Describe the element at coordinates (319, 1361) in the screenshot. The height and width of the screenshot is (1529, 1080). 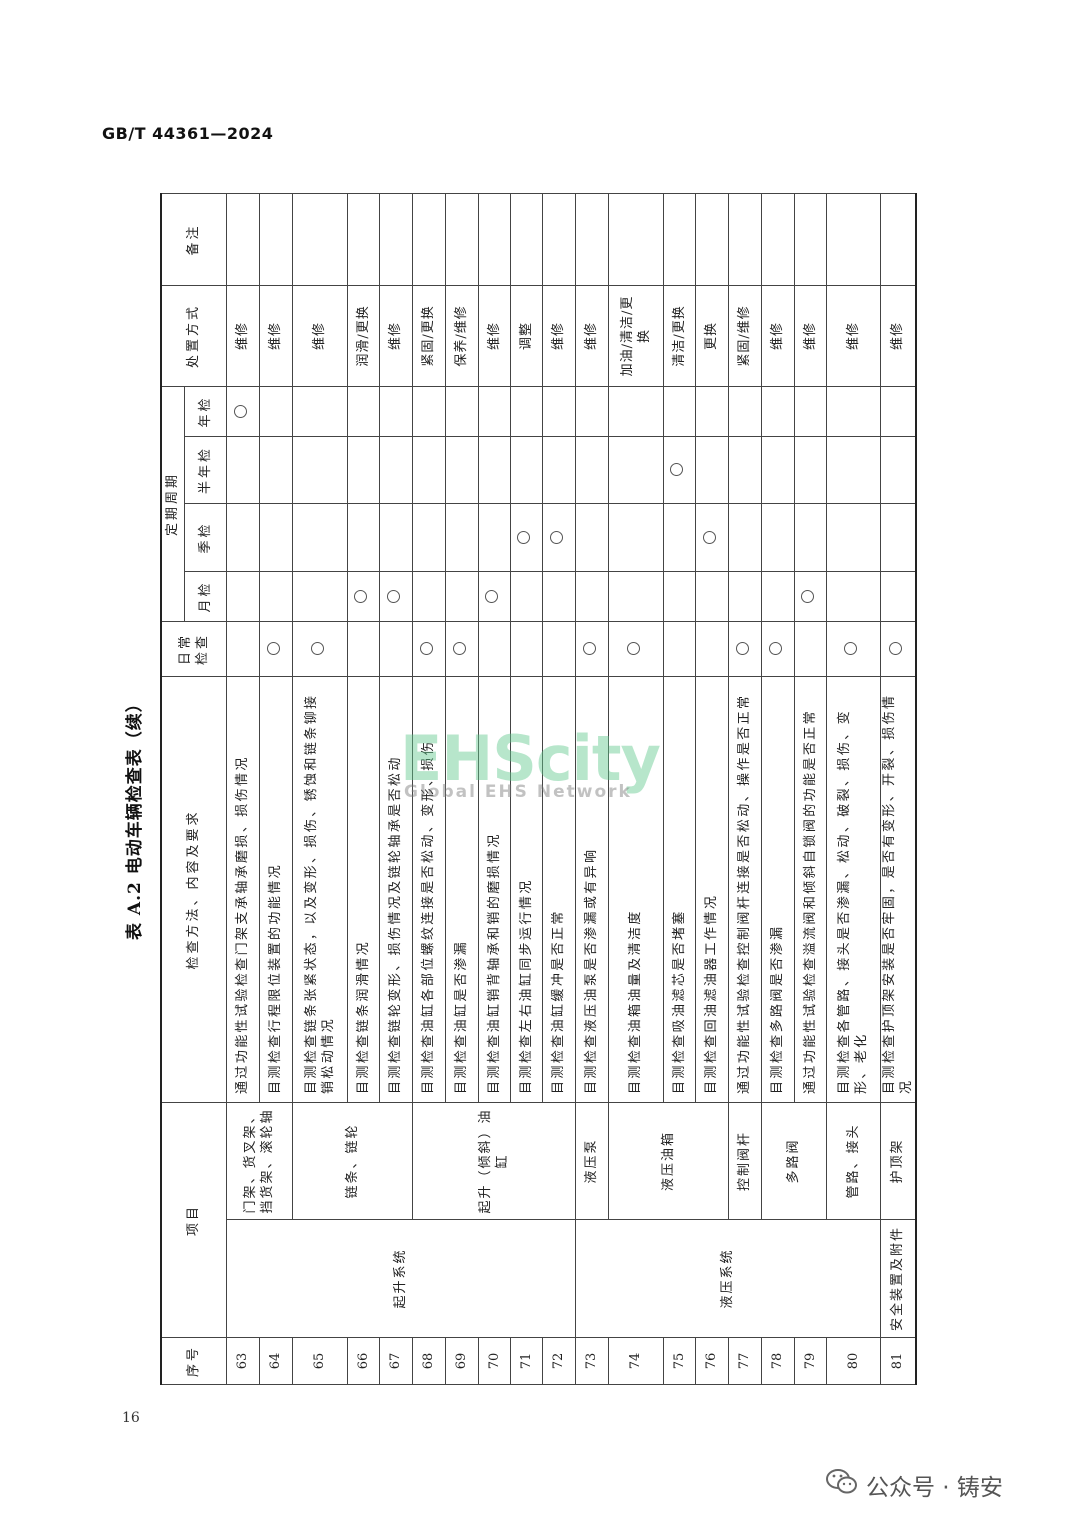
I see `row-number: 65` at that location.